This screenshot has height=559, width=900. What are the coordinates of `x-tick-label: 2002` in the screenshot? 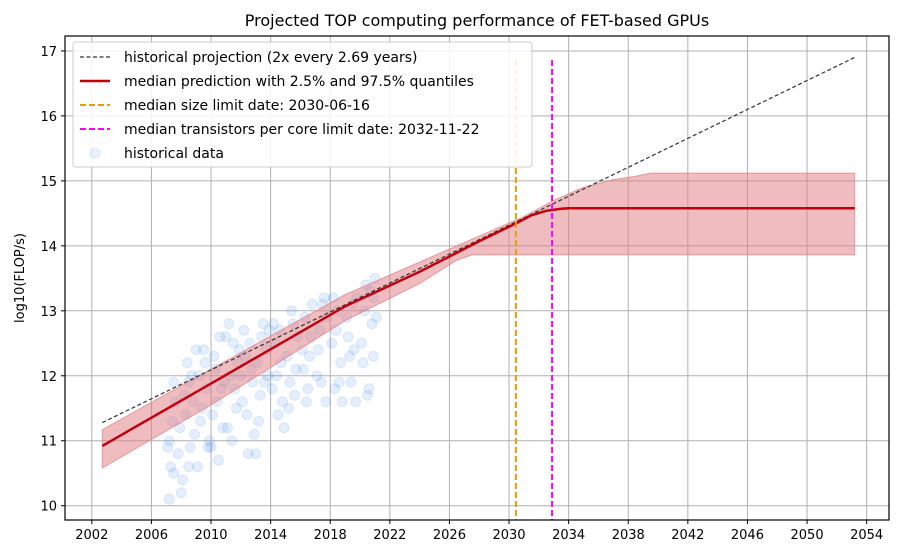 It's located at (91, 535).